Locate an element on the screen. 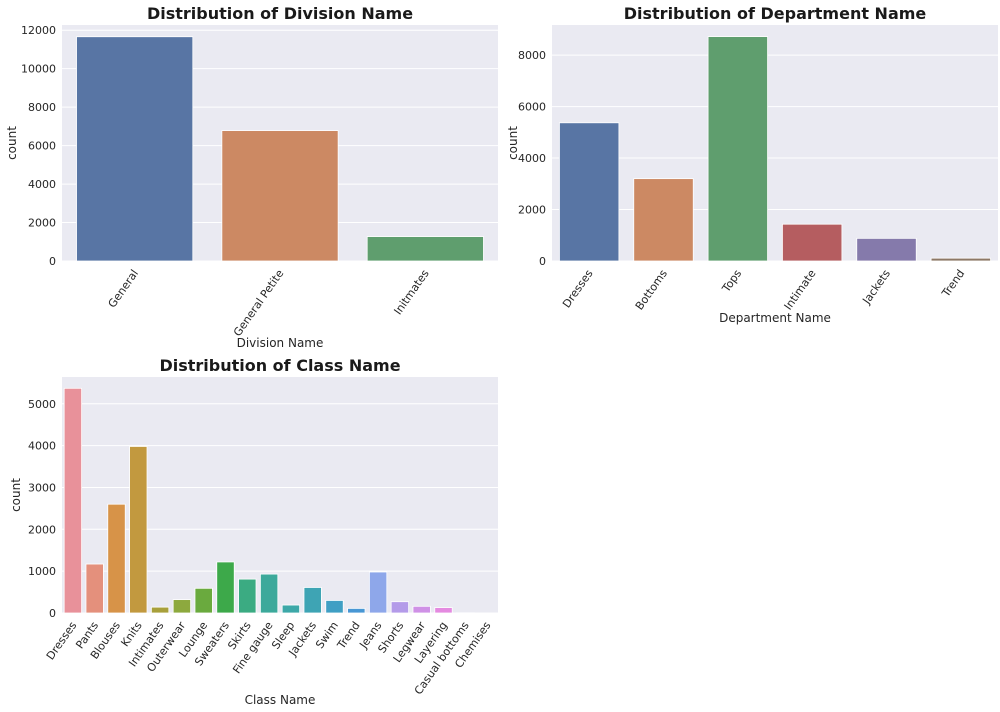 Image resolution: width=1000 pixels, height=712 pixels. bar-blouses is located at coordinates (116, 558).